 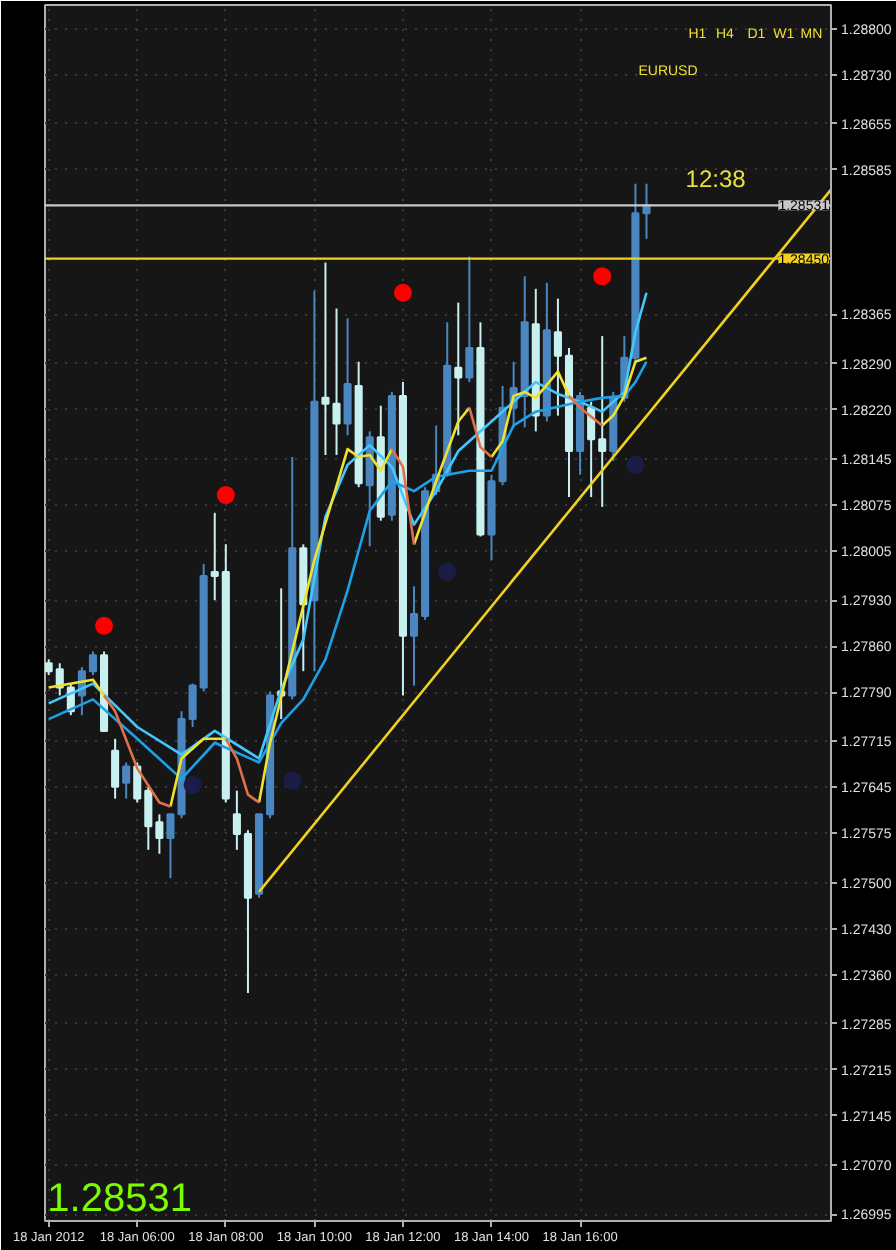 What do you see at coordinates (716, 179) in the screenshot?
I see `annotation: 12:38` at bounding box center [716, 179].